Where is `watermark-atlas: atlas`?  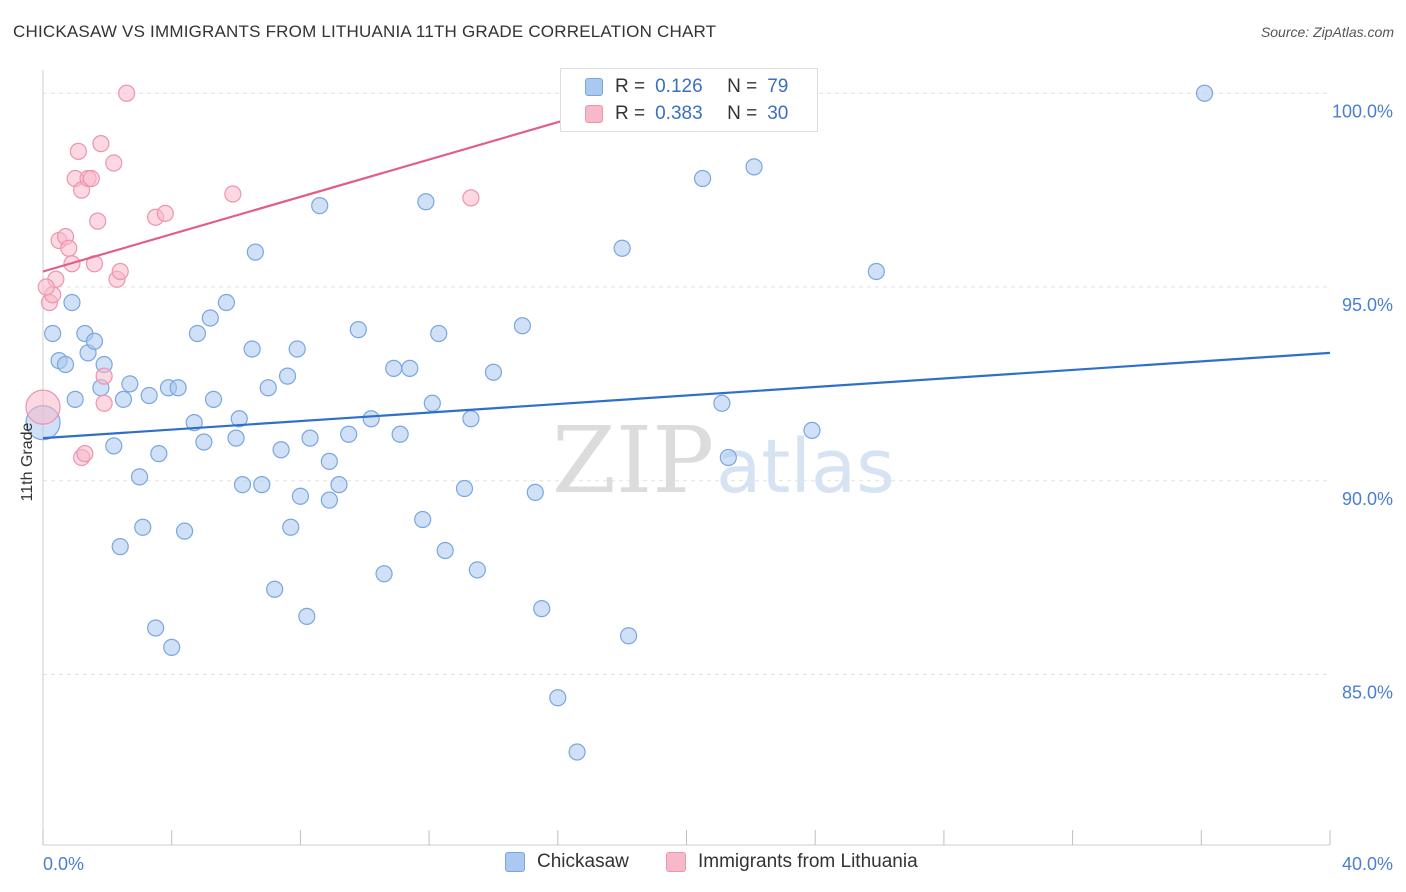
watermark-atlas: atlas is located at coordinates (805, 467).